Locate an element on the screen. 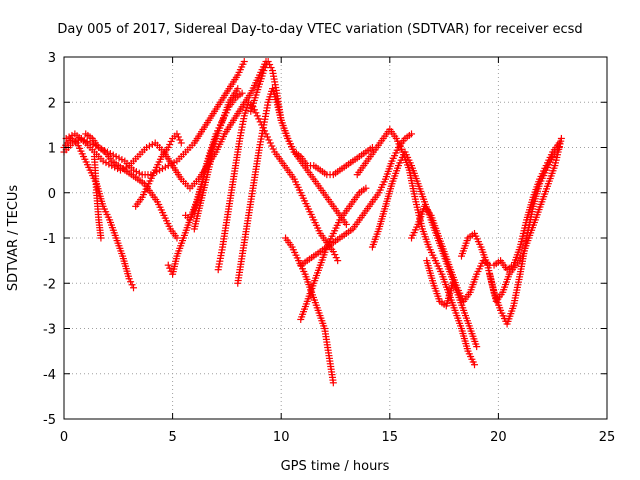 Image resolution: width=640 pixels, height=480 pixels. x-tick-label: 0 is located at coordinates (64, 437).